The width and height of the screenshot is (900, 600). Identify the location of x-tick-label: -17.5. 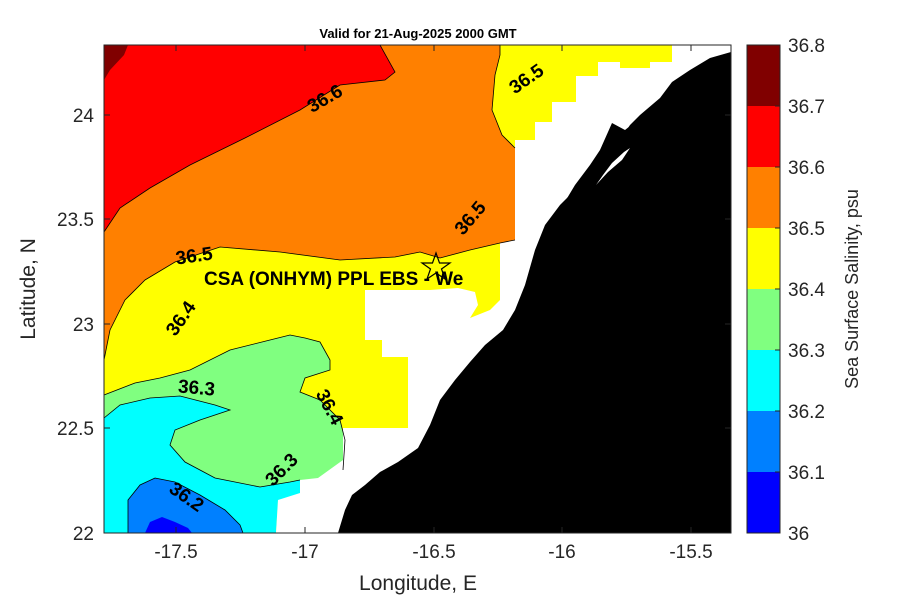
(175, 552).